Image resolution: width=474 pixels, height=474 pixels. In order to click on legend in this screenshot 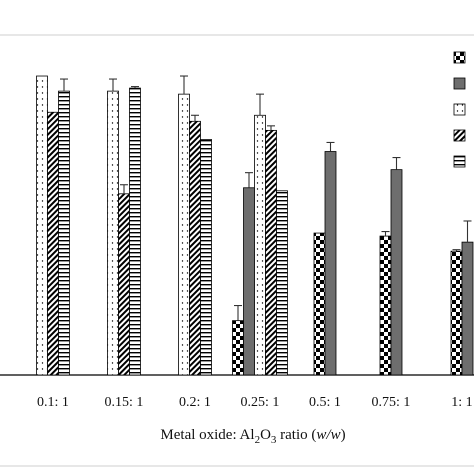, I will do `click(459, 109)`.